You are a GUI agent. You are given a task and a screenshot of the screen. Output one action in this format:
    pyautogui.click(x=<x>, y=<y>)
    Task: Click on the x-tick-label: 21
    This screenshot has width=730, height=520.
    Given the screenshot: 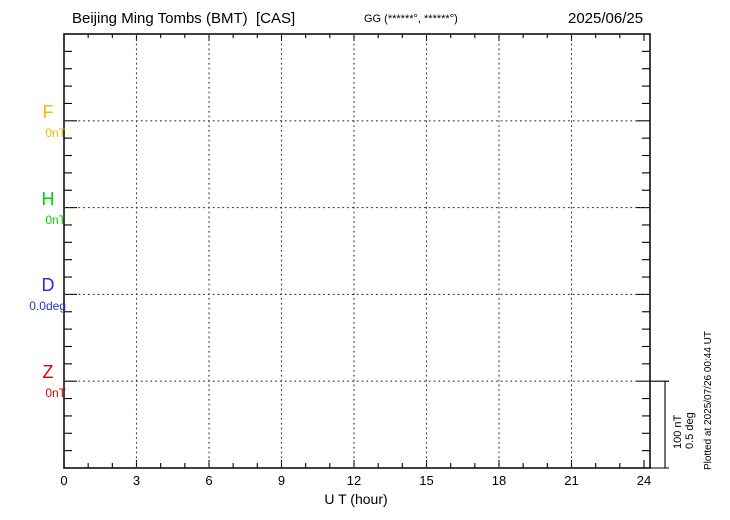 What is the action you would take?
    pyautogui.click(x=571, y=480)
    